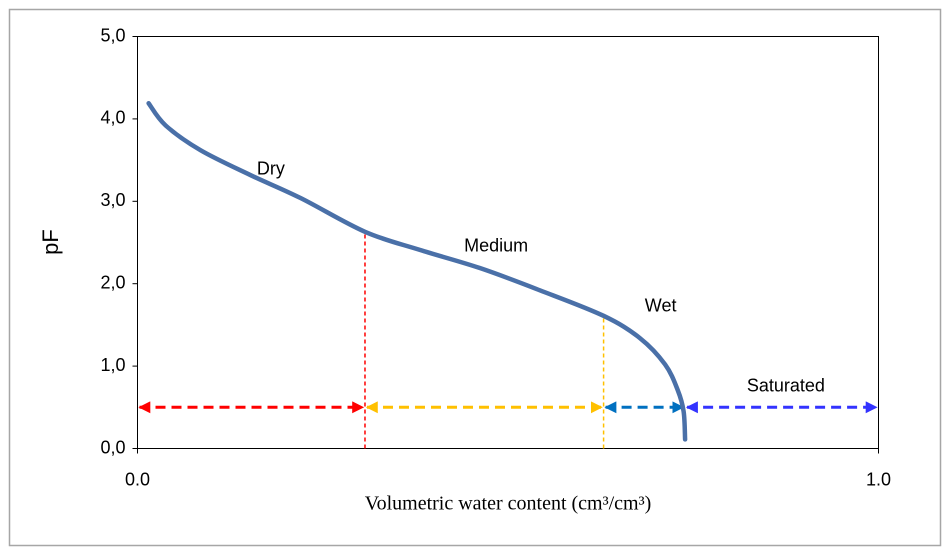 The image size is (950, 556). I want to click on y-tick-label: 5,0, so click(112, 35).